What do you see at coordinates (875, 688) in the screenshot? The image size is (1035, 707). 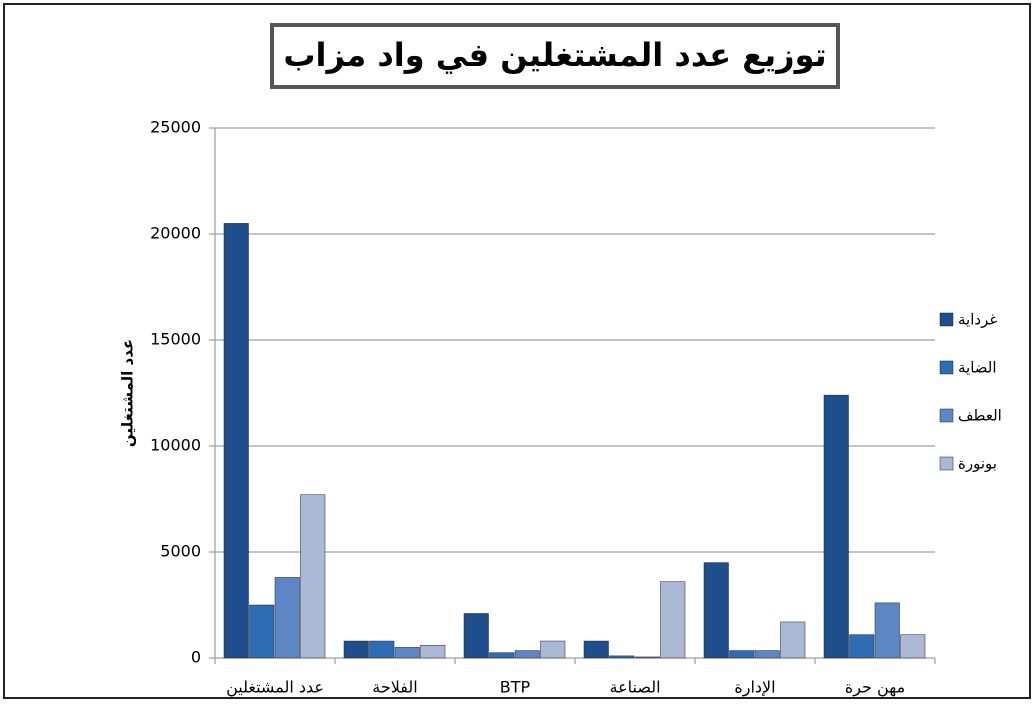 I see `x-tick-label: مهن حرة` at bounding box center [875, 688].